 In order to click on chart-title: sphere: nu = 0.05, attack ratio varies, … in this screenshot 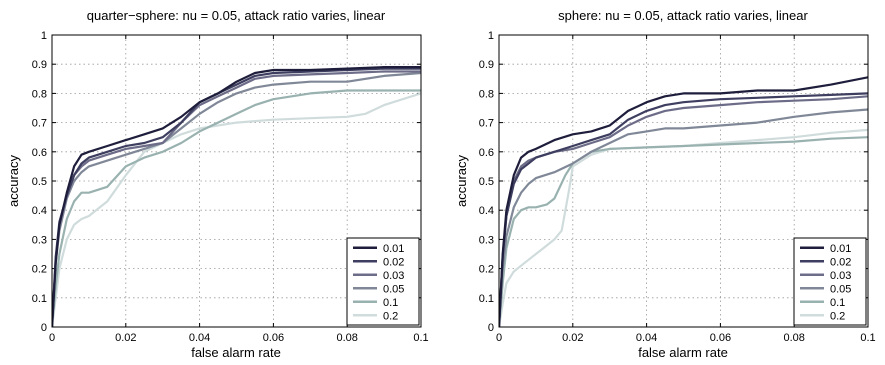, I will do `click(683, 15)`.